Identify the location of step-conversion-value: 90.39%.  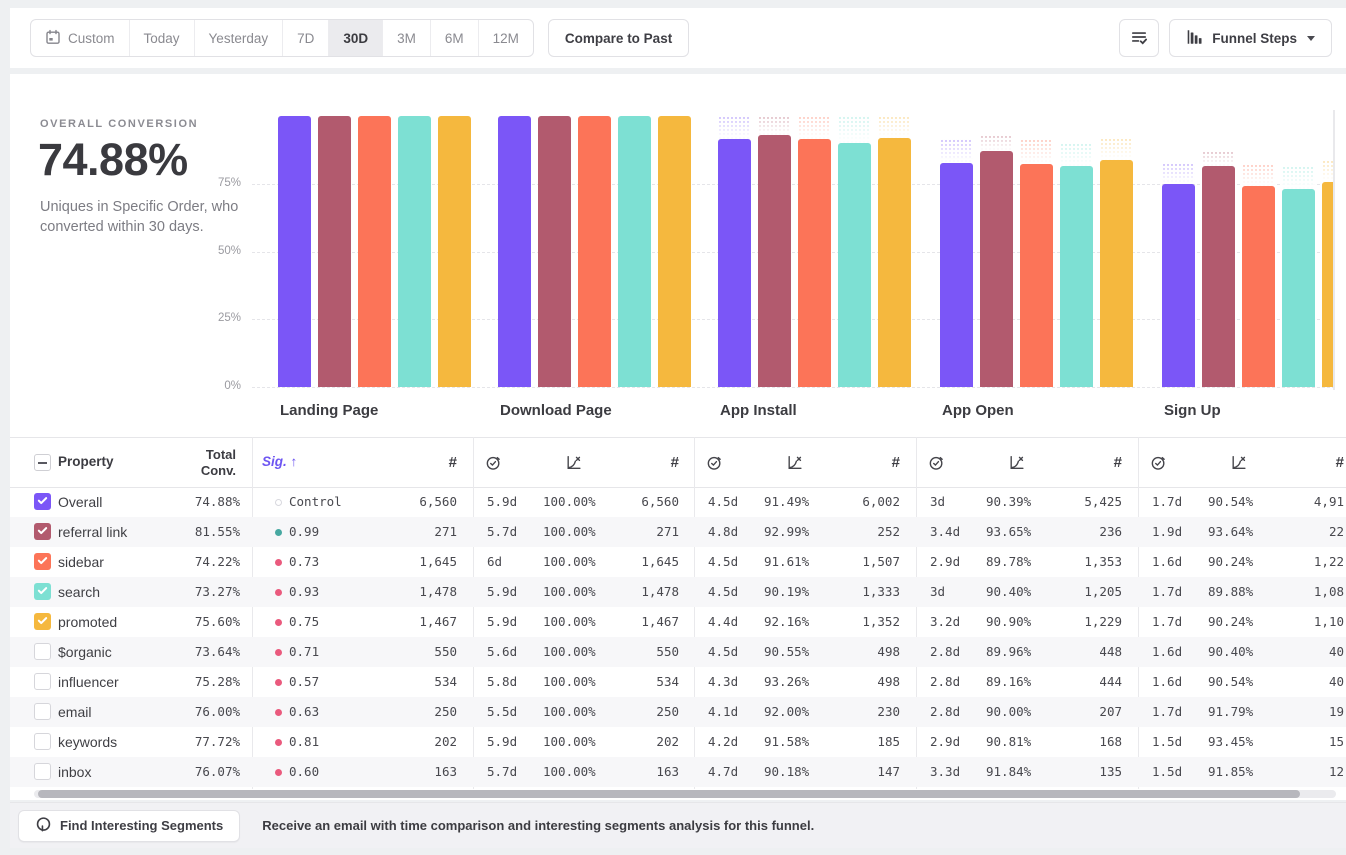
(1009, 501).